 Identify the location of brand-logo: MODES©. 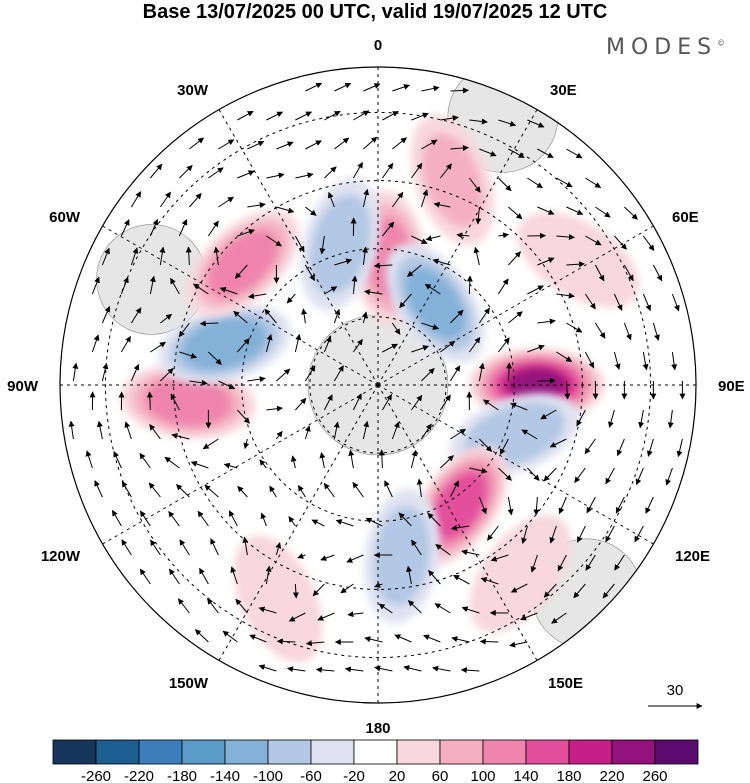
(665, 47).